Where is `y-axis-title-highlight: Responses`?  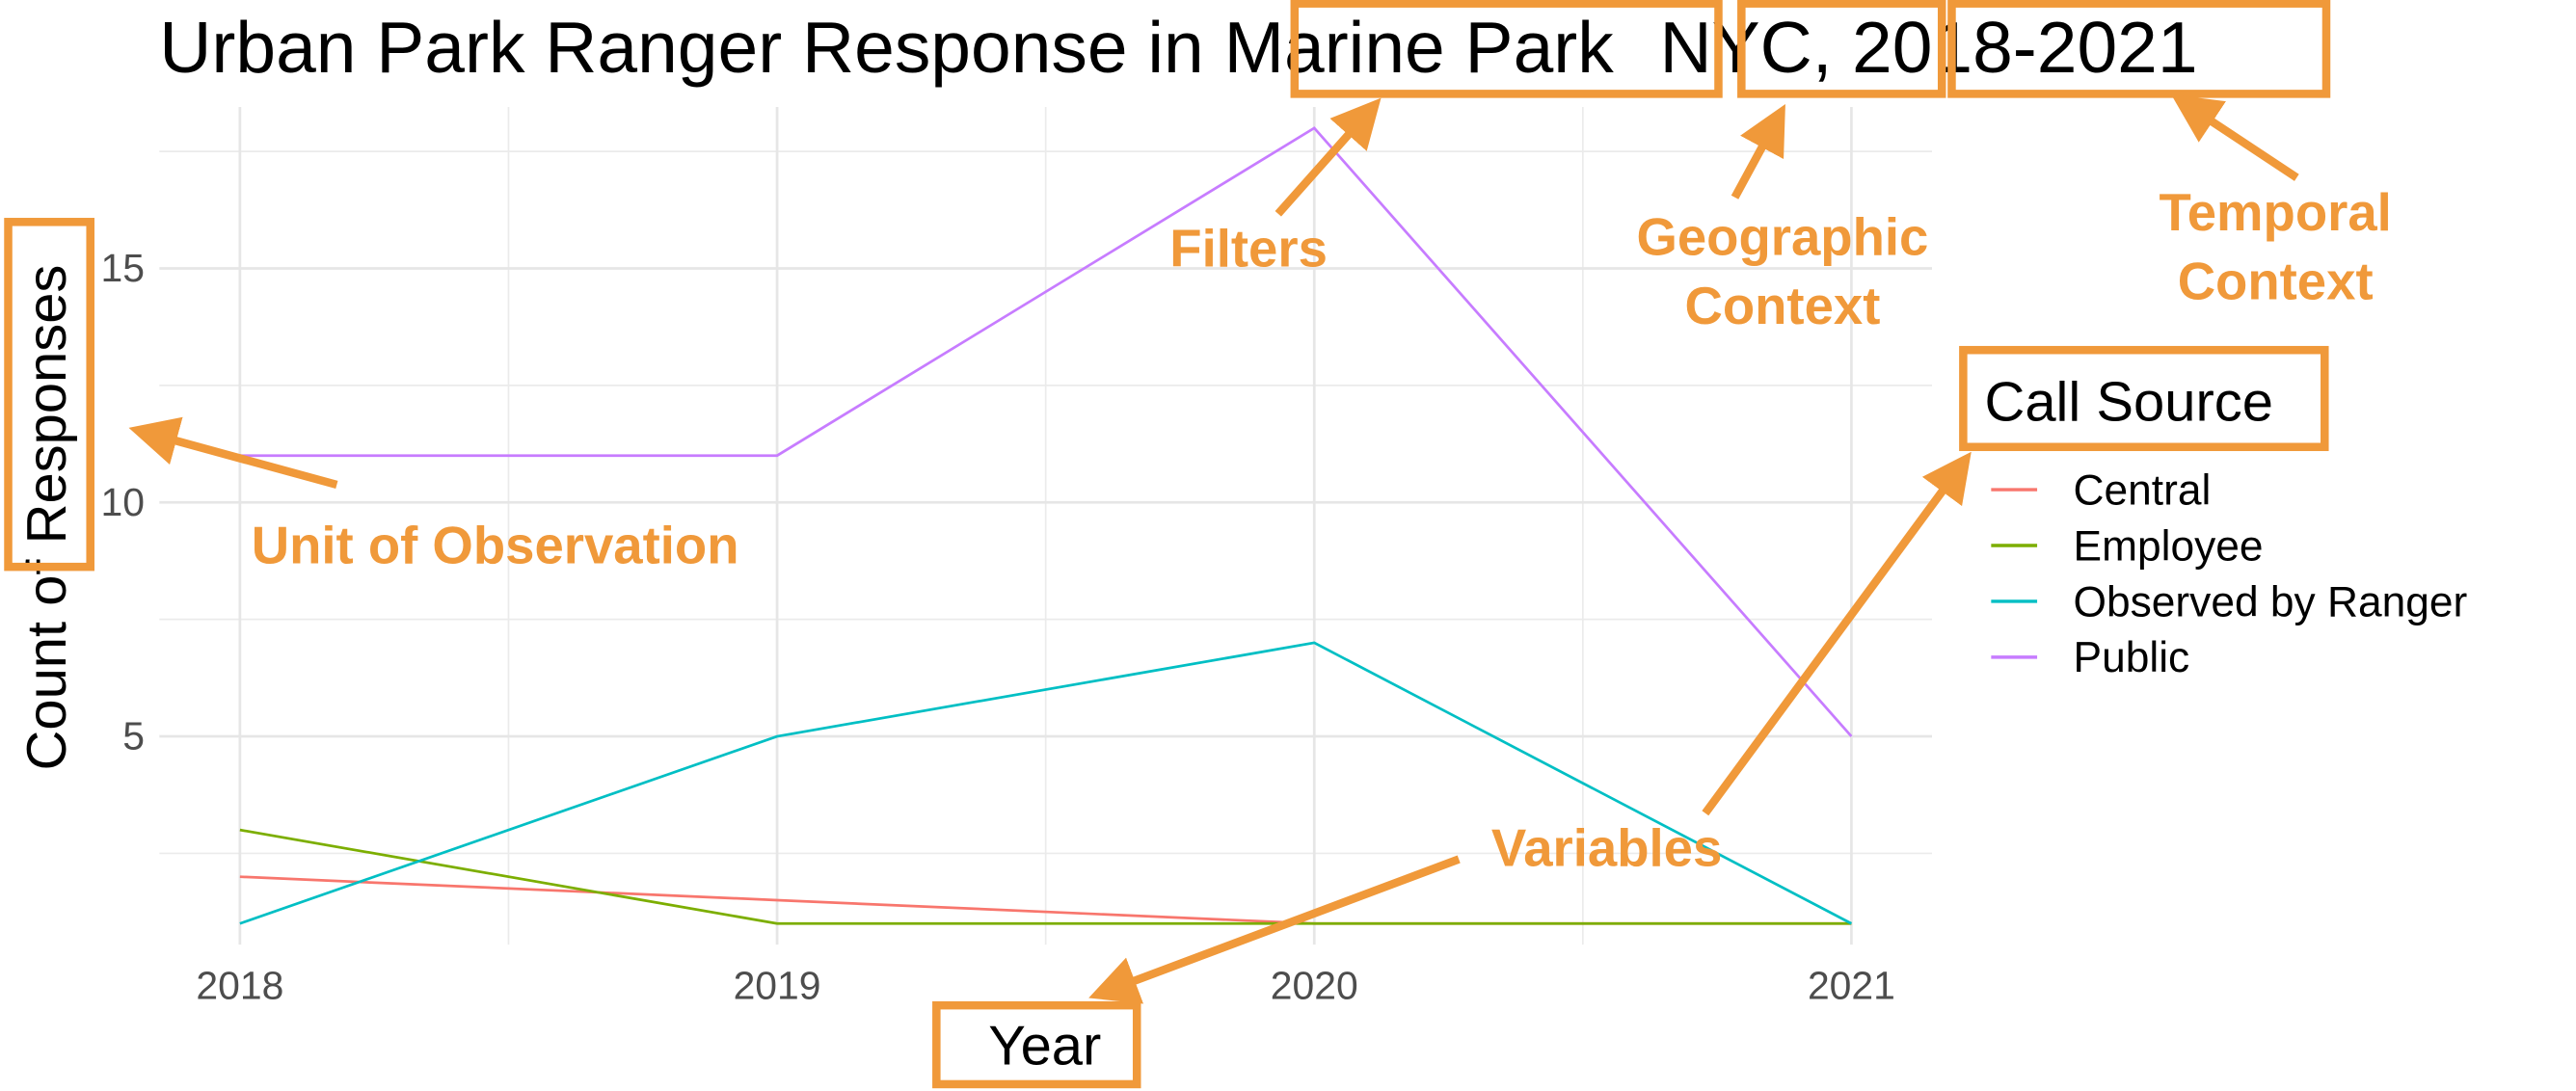 y-axis-title-highlight: Responses is located at coordinates (47, 405).